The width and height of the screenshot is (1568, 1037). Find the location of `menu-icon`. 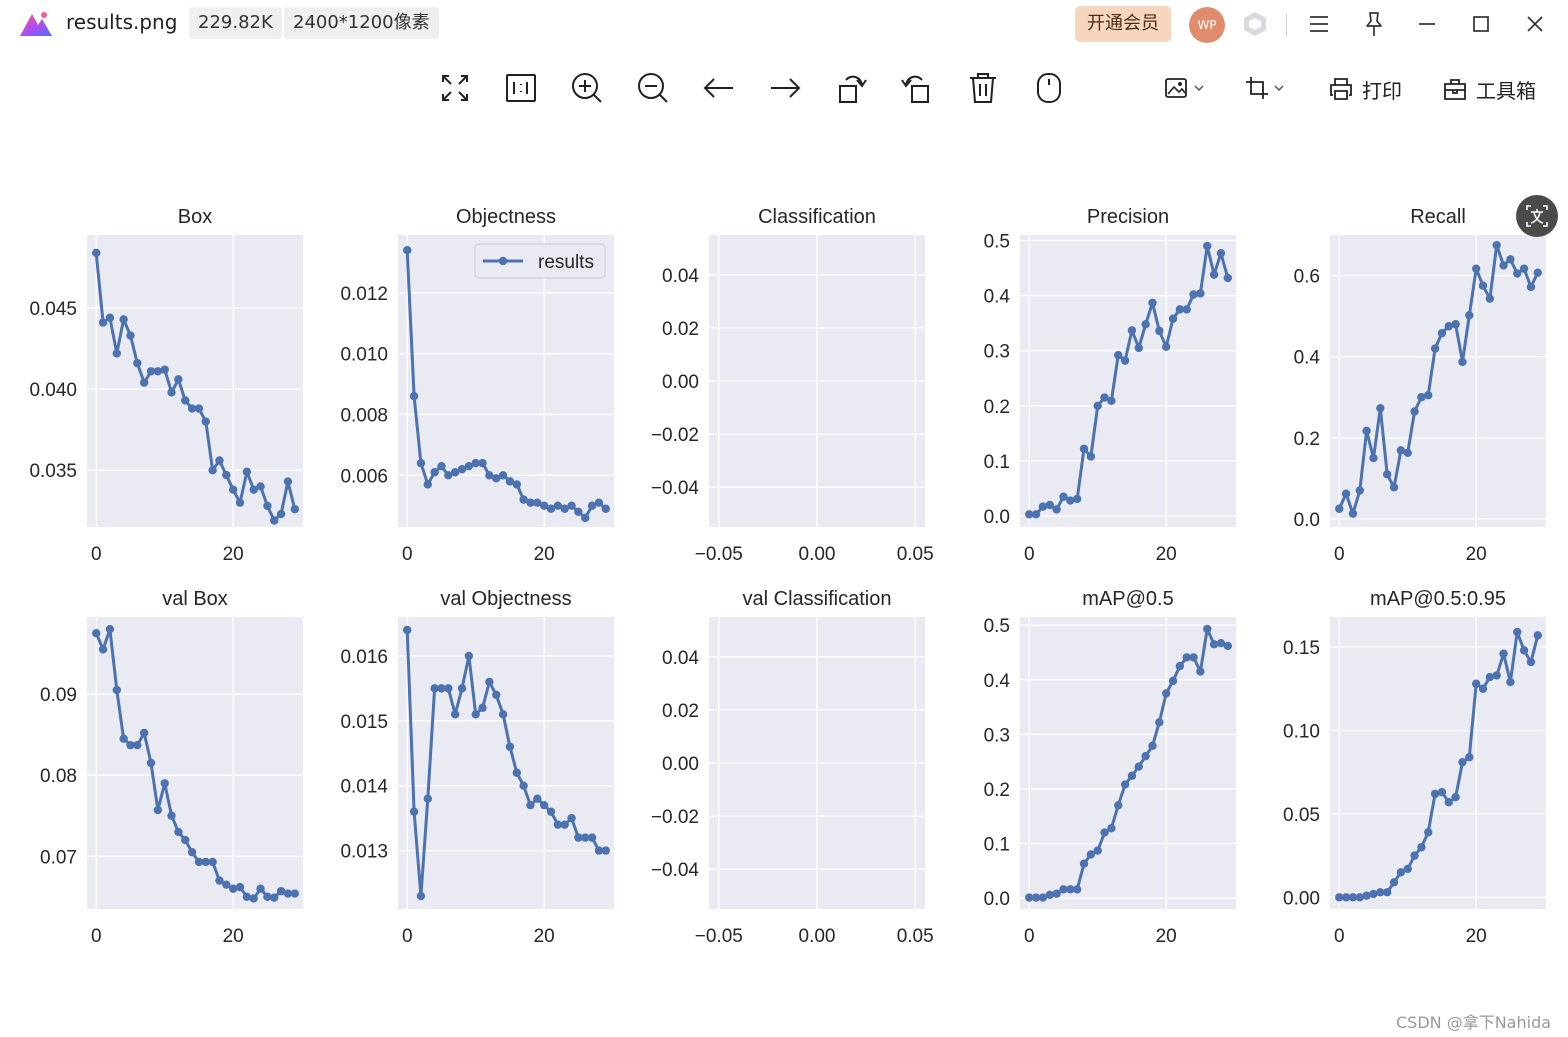

menu-icon is located at coordinates (1319, 24).